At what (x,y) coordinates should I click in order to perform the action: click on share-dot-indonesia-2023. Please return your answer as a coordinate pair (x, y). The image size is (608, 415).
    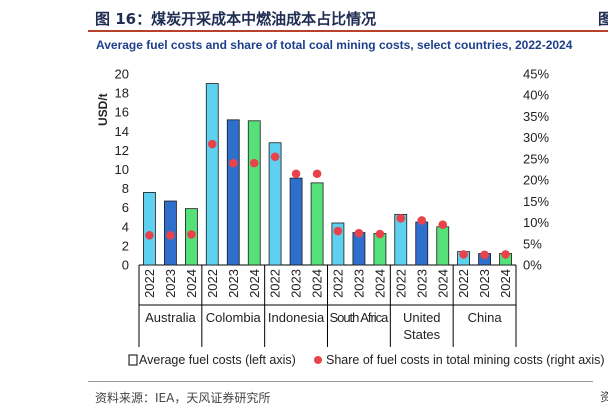
    Looking at the image, I should click on (296, 174).